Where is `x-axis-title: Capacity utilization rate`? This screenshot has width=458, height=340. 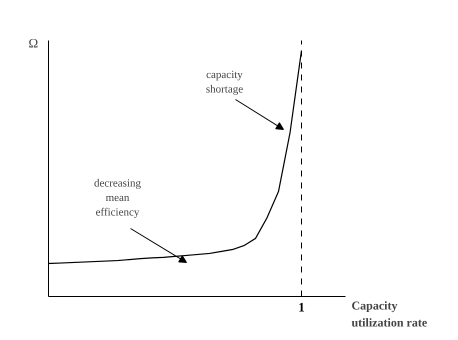 x-axis-title: Capacity utilization rate is located at coordinates (390, 314).